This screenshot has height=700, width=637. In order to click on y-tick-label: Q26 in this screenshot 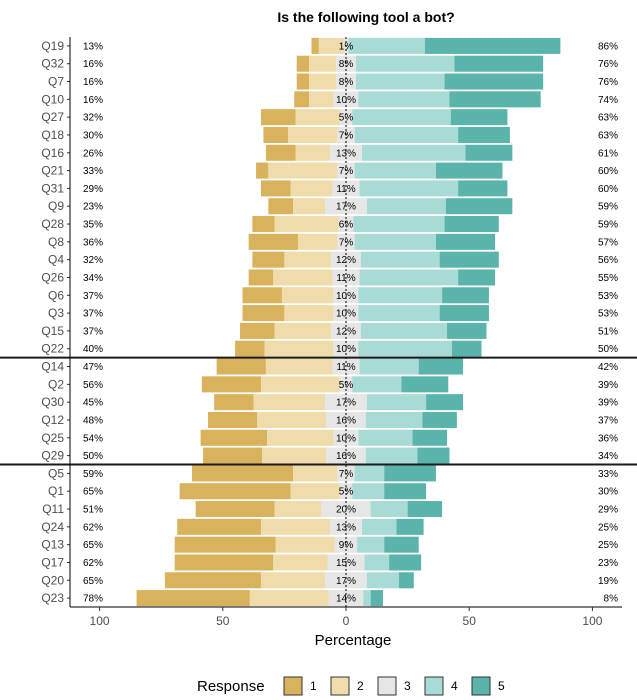, I will do `click(52, 277)`.